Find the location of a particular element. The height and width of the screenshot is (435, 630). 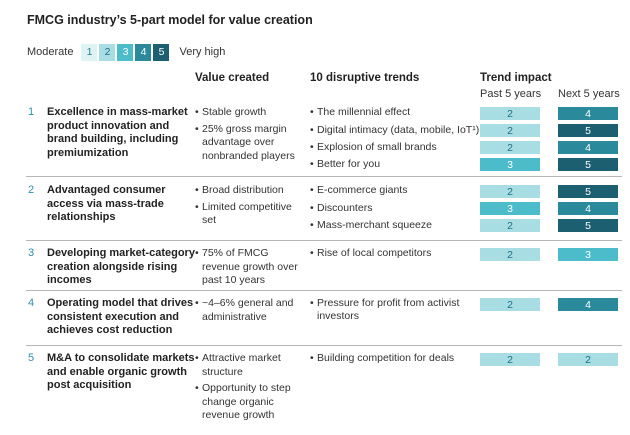

value-item: Broad distribution is located at coordinates (250, 191).